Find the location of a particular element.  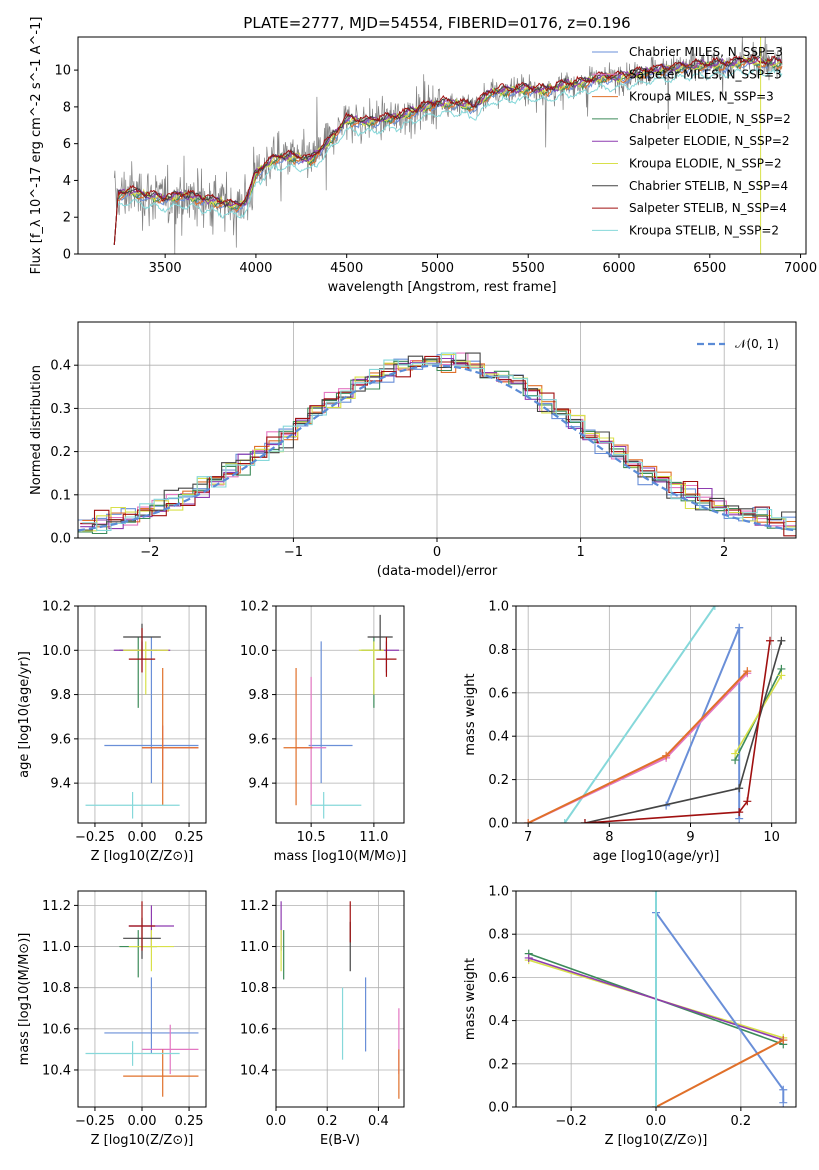

age_vs_Z-ytick-label: 9.4 is located at coordinates (60, 784).